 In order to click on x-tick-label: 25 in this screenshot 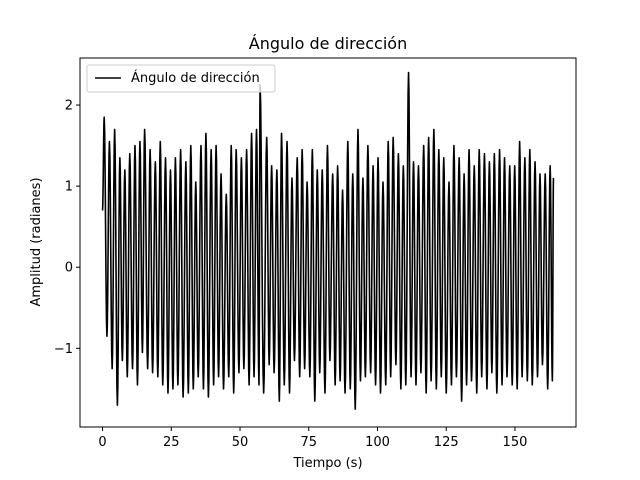, I will do `click(171, 442)`.